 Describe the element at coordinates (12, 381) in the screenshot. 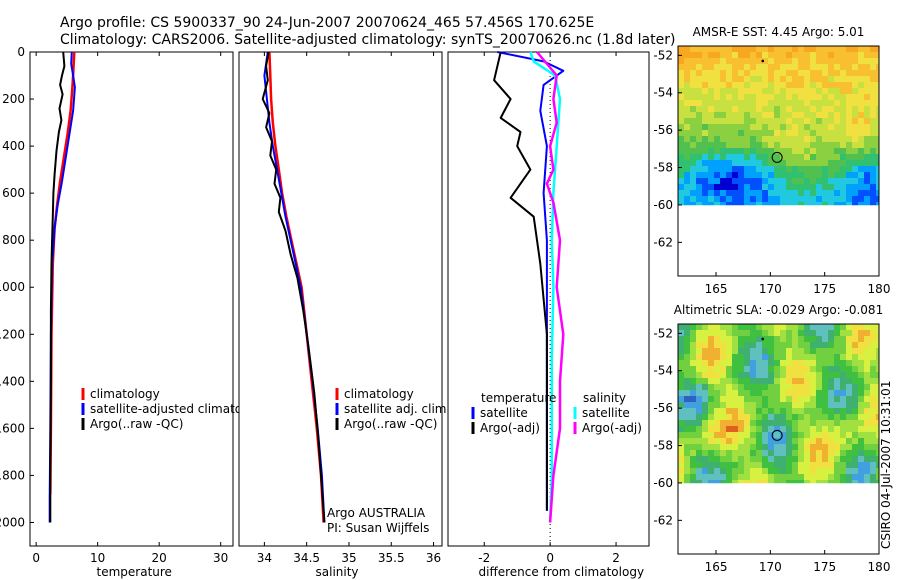

I see `y-tick-label: 1400` at that location.